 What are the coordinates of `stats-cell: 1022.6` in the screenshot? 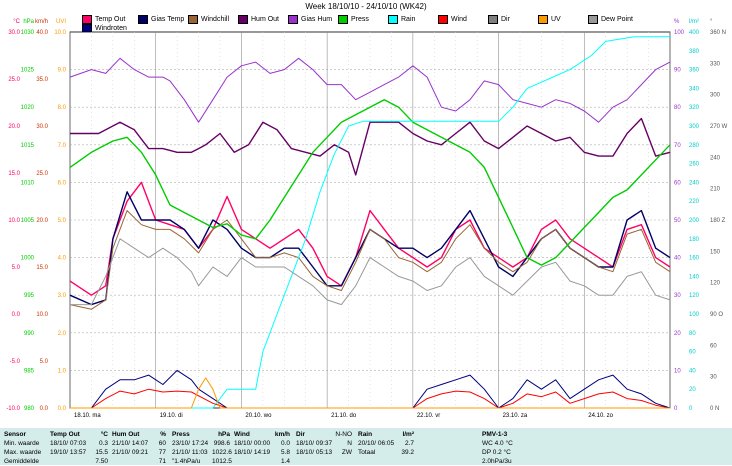 It's located at (222, 452).